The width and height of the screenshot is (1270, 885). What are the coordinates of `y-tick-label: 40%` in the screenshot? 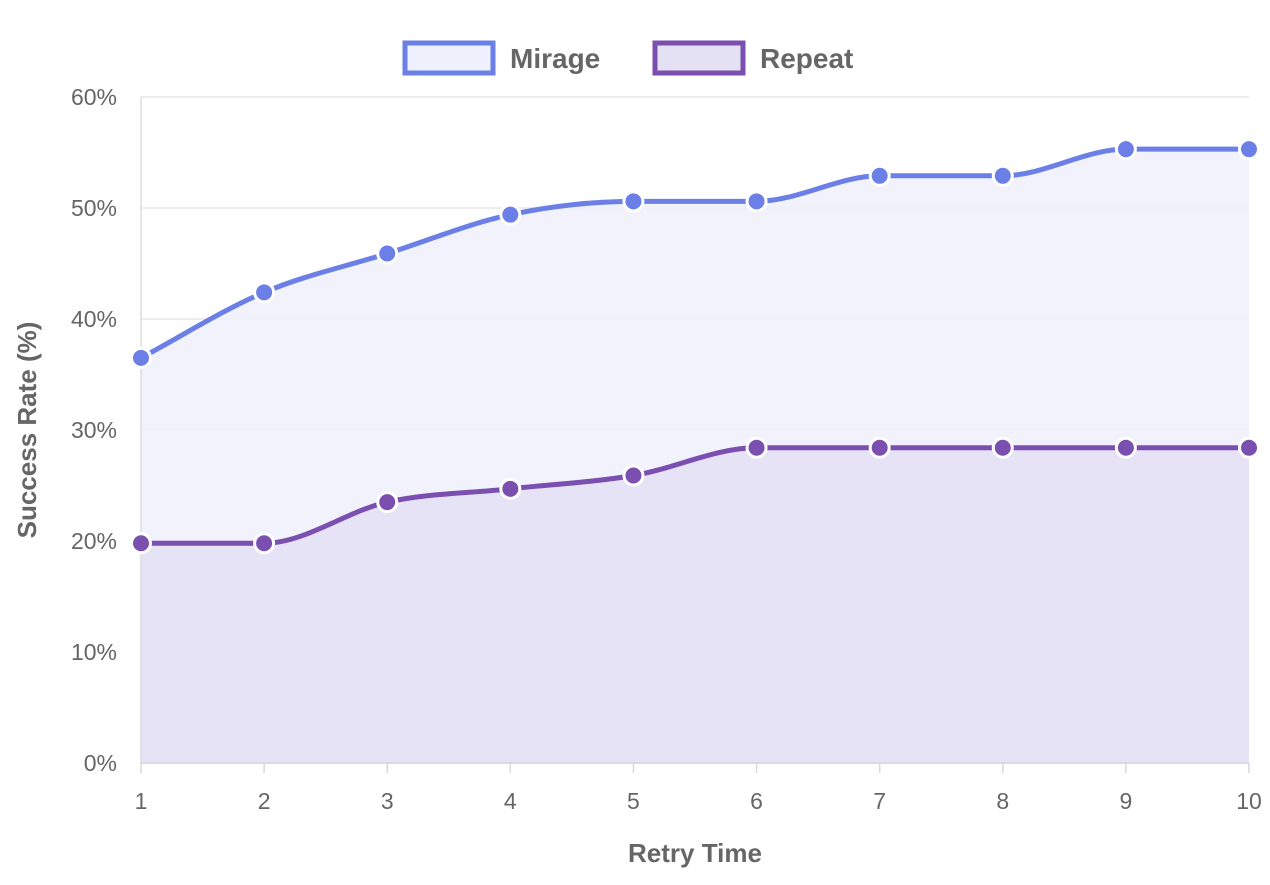 It's located at (94, 319).